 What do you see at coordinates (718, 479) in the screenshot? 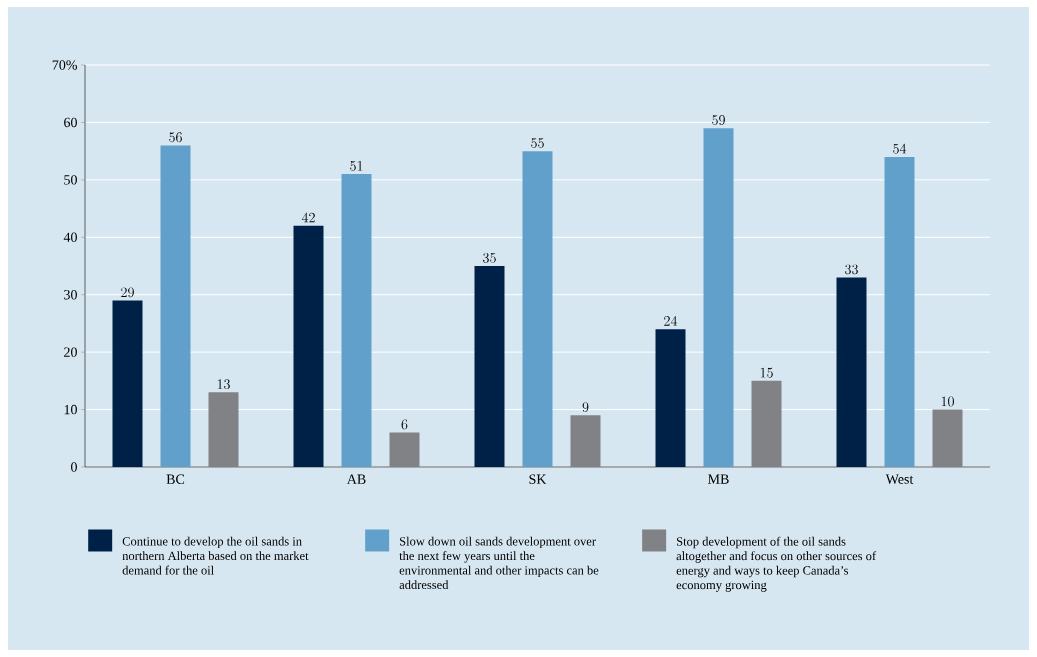
I see `x-tick-label: MB` at bounding box center [718, 479].